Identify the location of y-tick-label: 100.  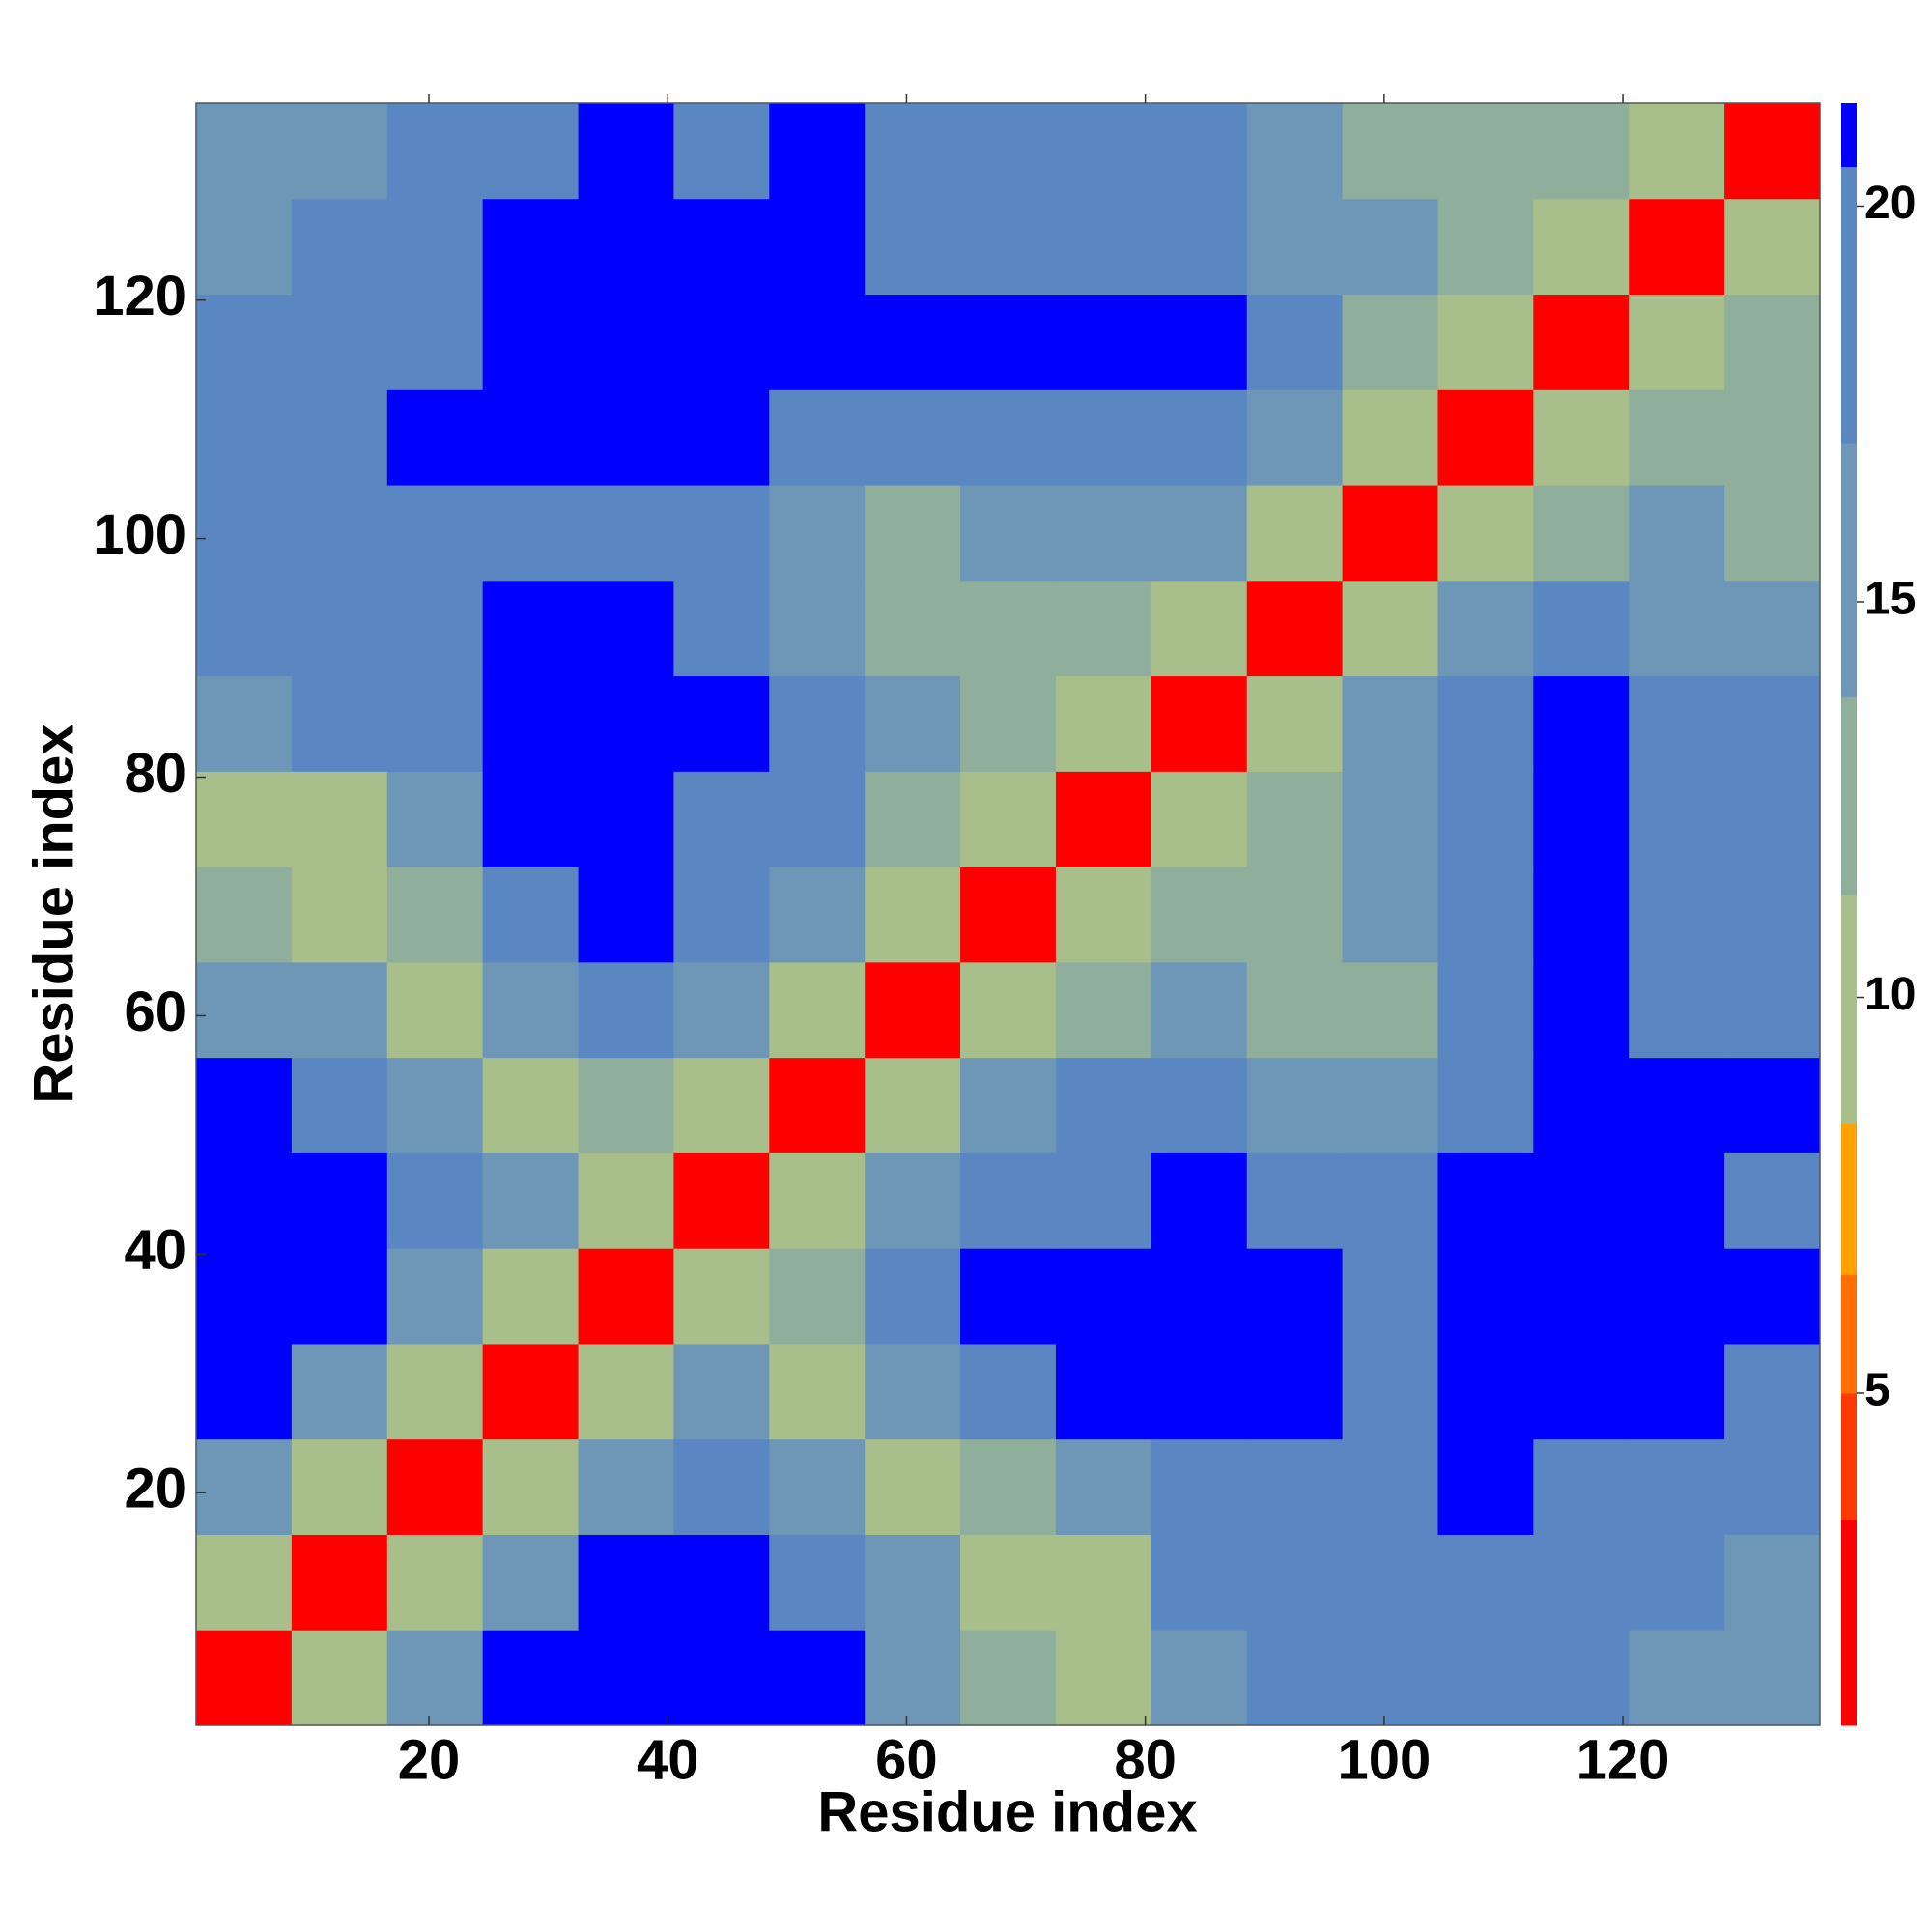
(139, 534).